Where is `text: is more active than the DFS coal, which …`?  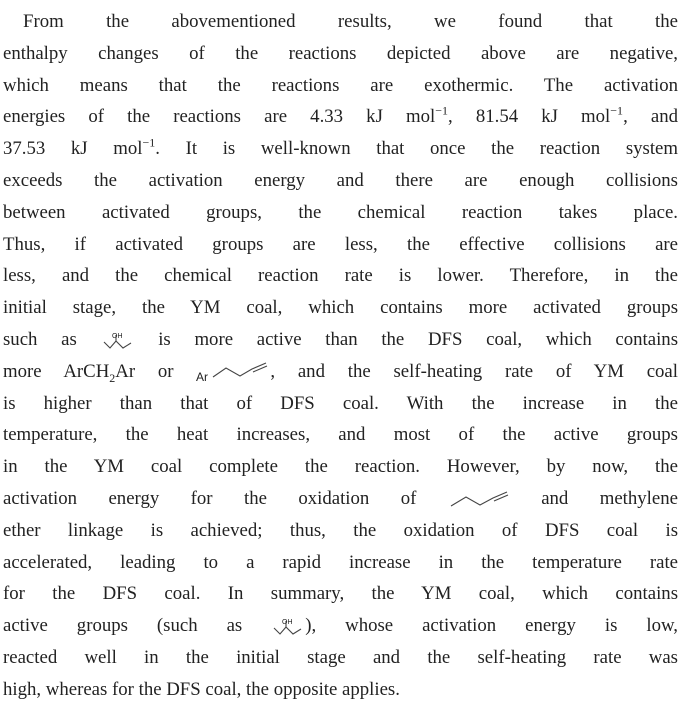
text: is more active than the DFS coal, which … is located at coordinates (418, 339).